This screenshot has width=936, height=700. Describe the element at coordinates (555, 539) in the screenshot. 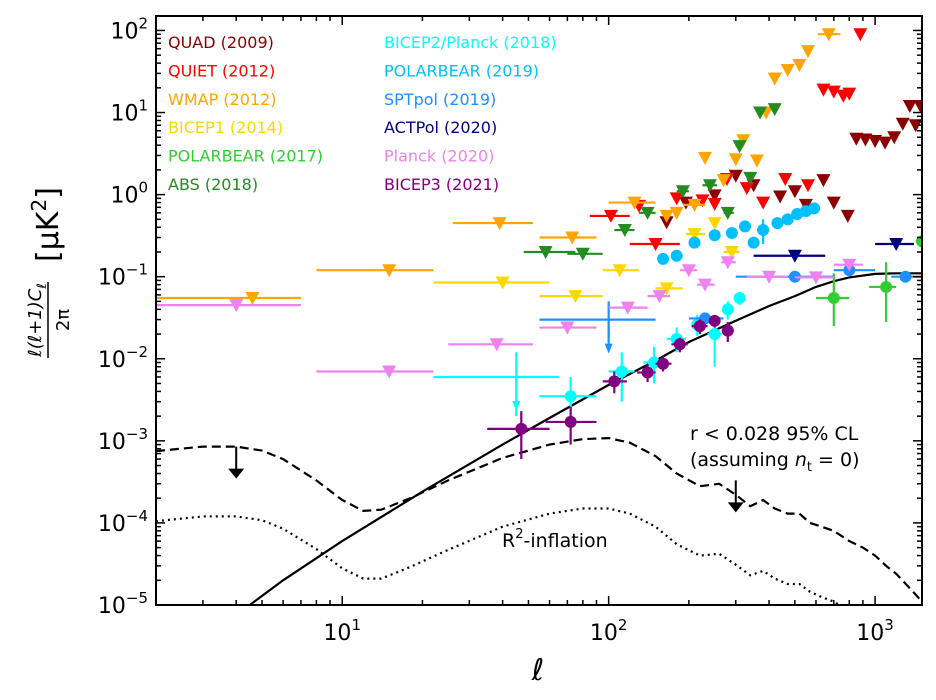

I see `r2-inflation-label: R2-inflation` at that location.